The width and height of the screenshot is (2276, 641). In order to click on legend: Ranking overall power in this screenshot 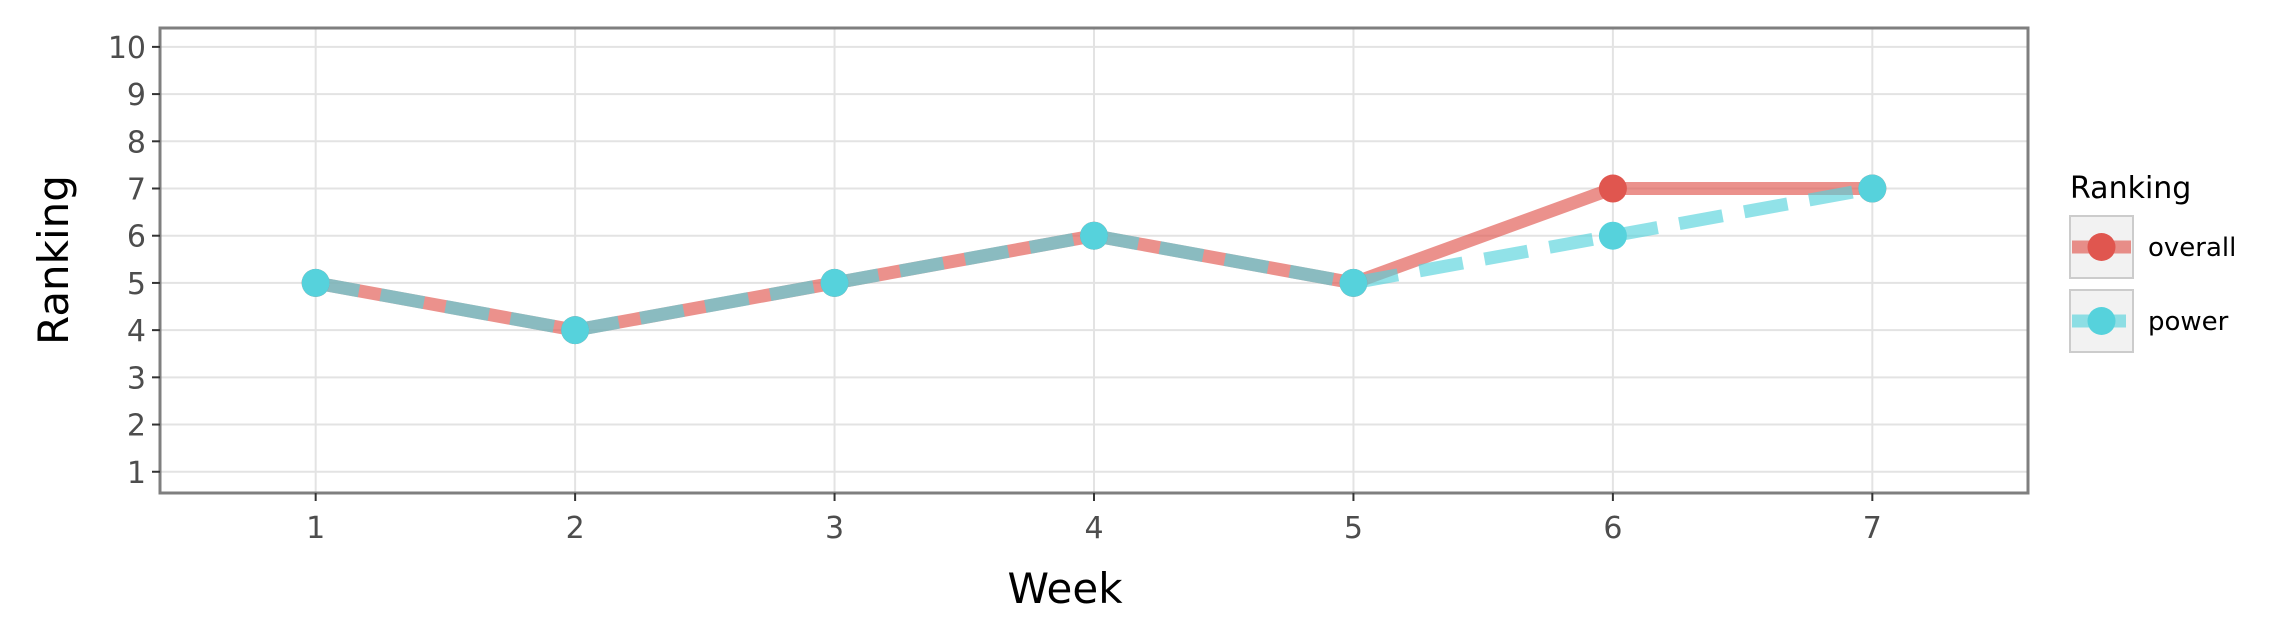, I will do `click(2152, 262)`.